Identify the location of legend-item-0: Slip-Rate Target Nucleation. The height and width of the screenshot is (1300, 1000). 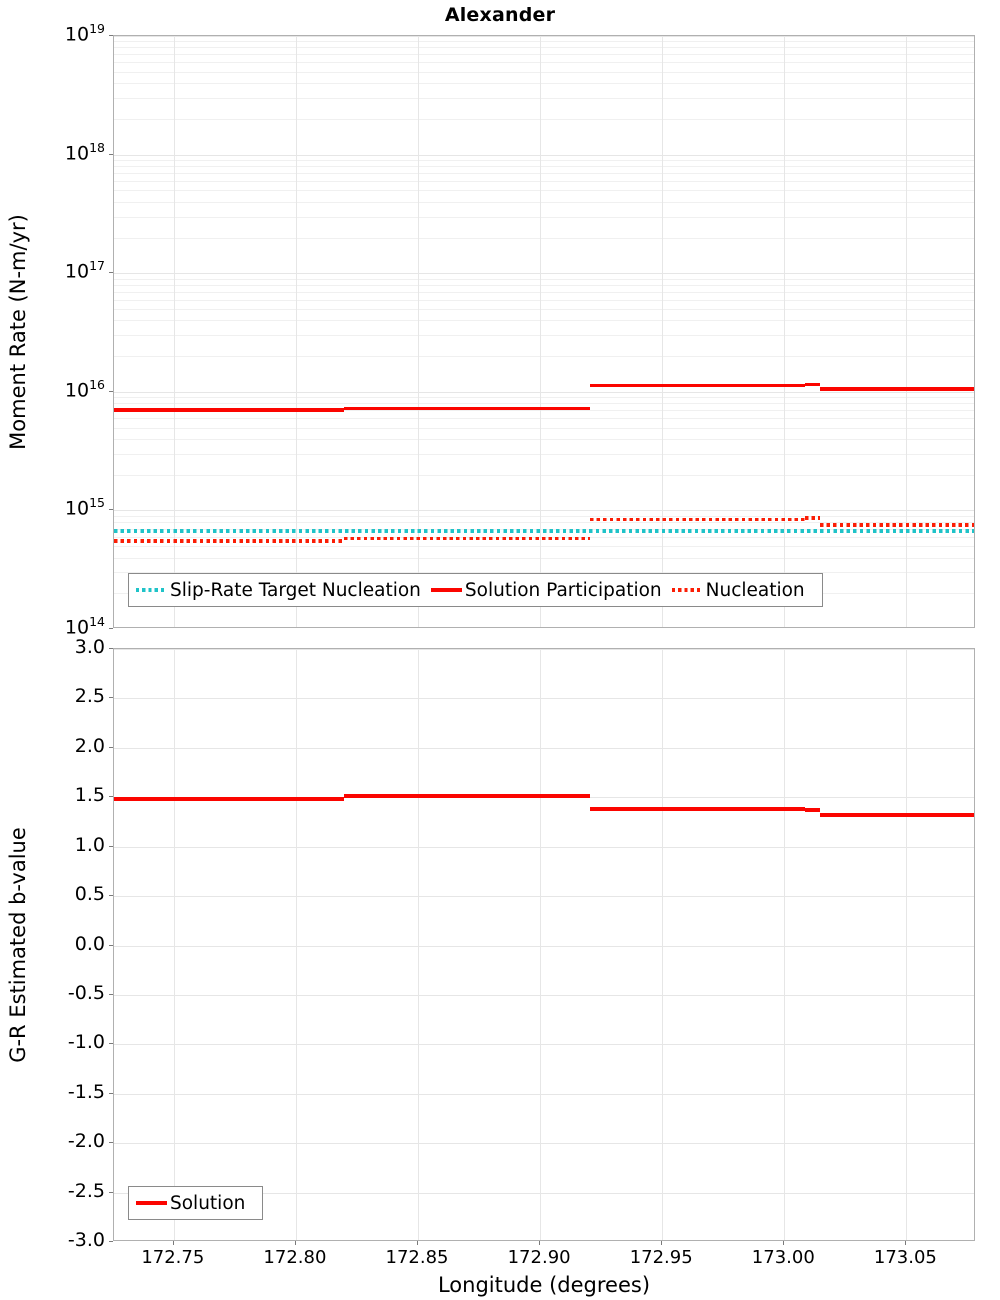
(283, 590).